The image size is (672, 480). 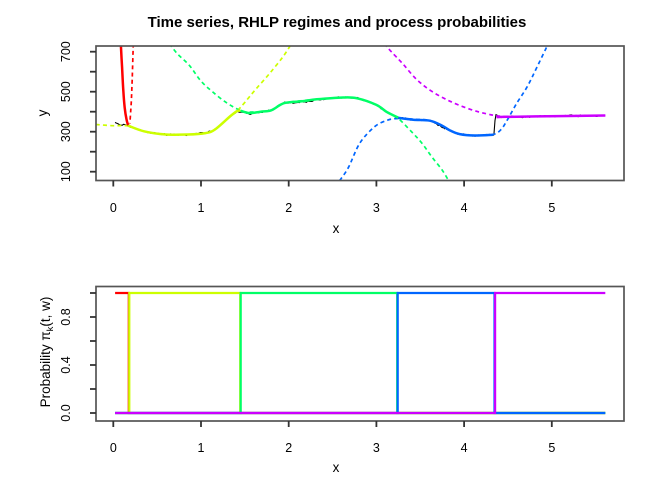 What do you see at coordinates (66, 412) in the screenshot?
I see `y-tick-label: 0.0` at bounding box center [66, 412].